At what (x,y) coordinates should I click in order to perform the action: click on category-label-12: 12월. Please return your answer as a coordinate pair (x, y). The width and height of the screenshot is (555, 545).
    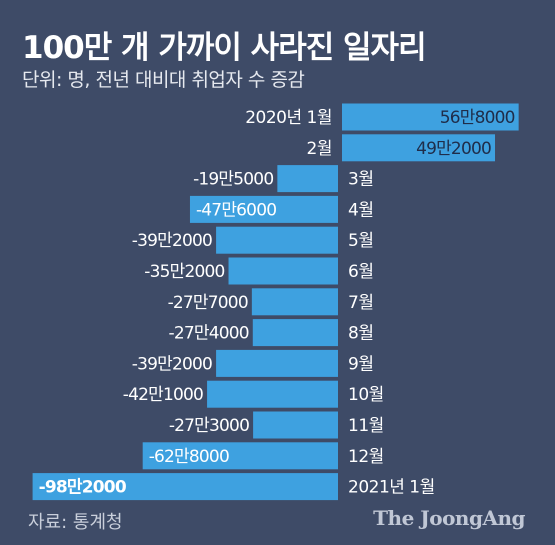
    Looking at the image, I should click on (366, 457).